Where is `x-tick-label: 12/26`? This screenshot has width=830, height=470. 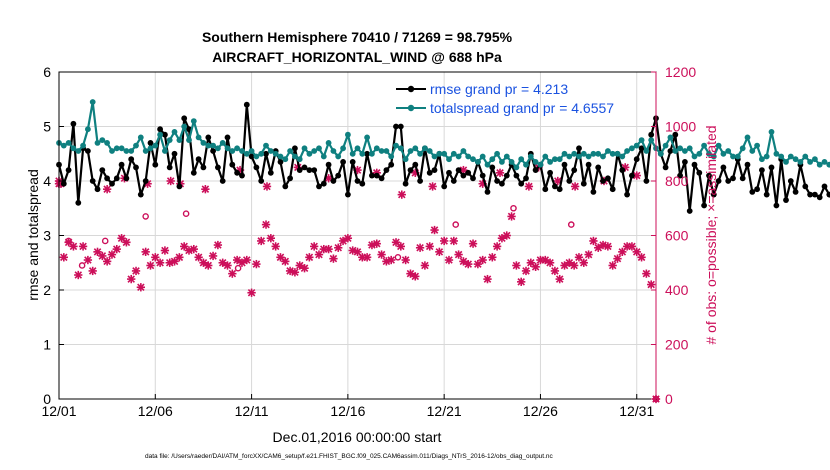
x-tick-label: 12/26 is located at coordinates (540, 411).